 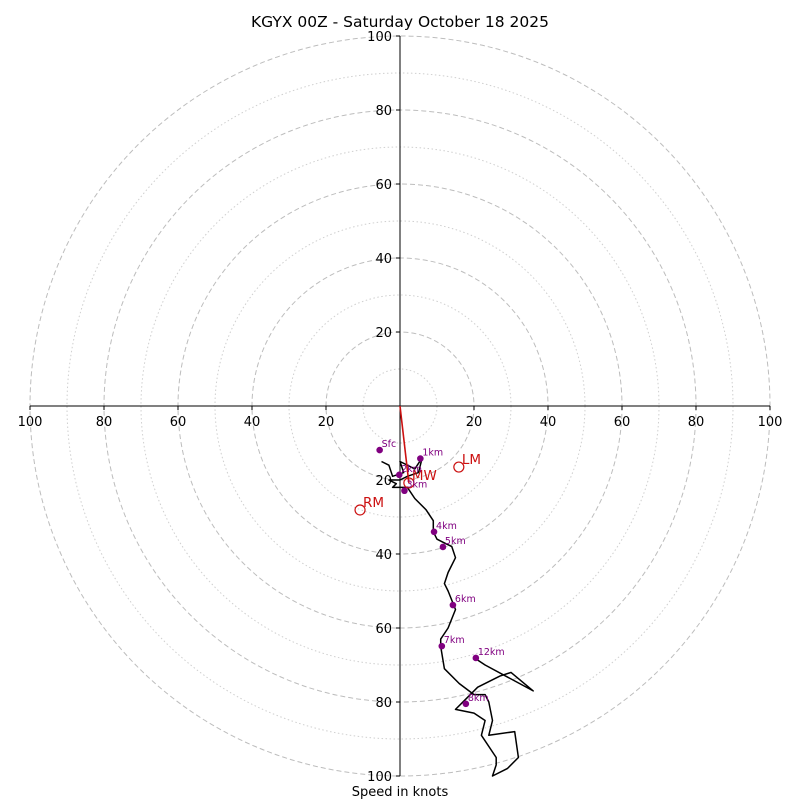 What do you see at coordinates (383, 703) in the screenshot?
I see `y-tick-label-lower: 80` at bounding box center [383, 703].